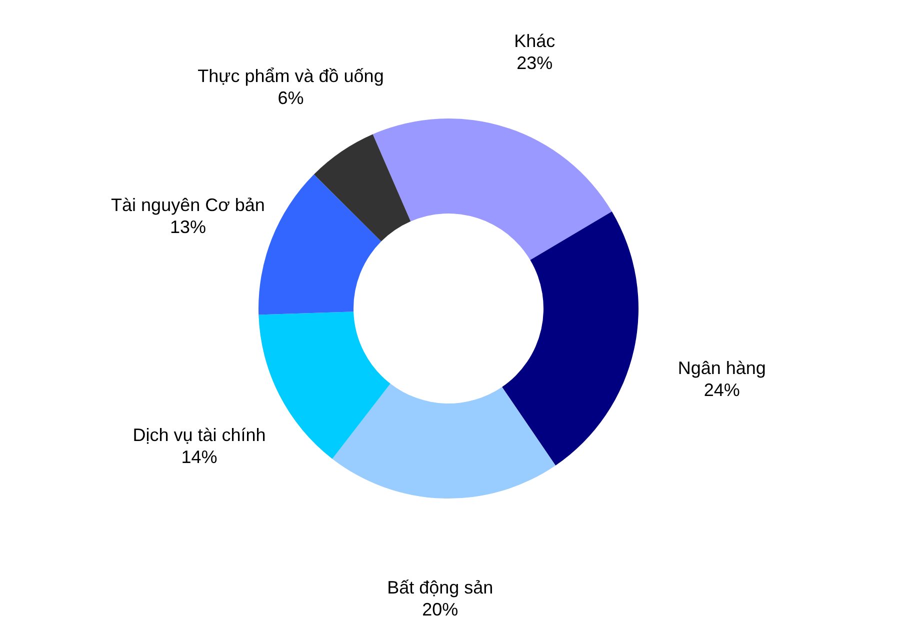 The width and height of the screenshot is (897, 617). What do you see at coordinates (291, 98) in the screenshot?
I see `data-label: 6%` at bounding box center [291, 98].